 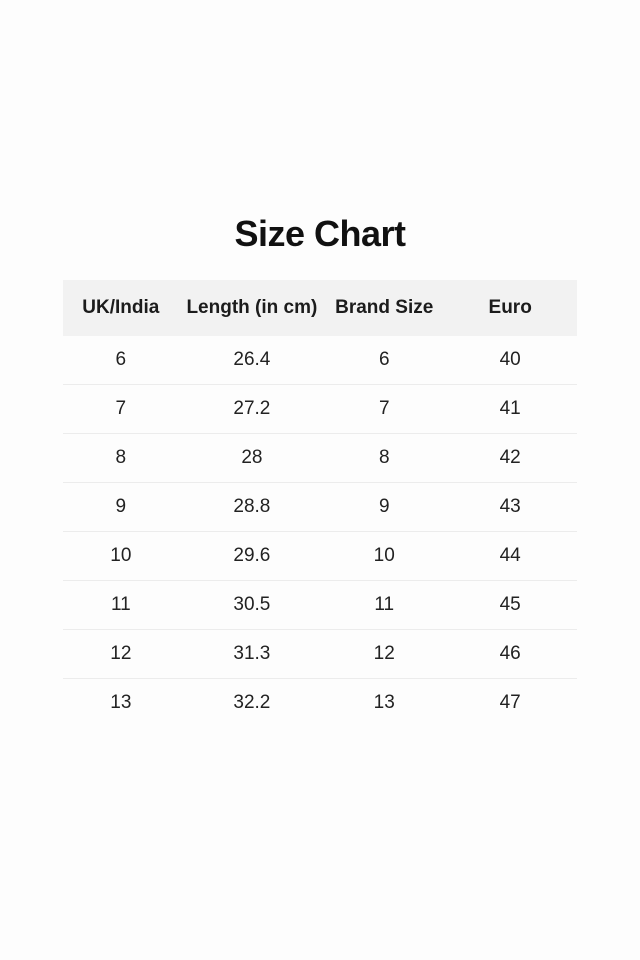 What do you see at coordinates (510, 507) in the screenshot?
I see `table-cell: 43` at bounding box center [510, 507].